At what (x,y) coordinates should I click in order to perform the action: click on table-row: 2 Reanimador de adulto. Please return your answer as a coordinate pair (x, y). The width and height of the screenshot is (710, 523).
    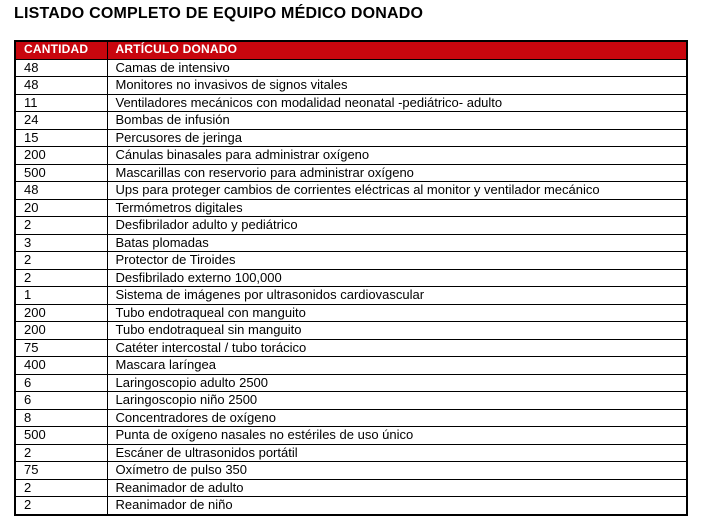
    Looking at the image, I should click on (351, 487).